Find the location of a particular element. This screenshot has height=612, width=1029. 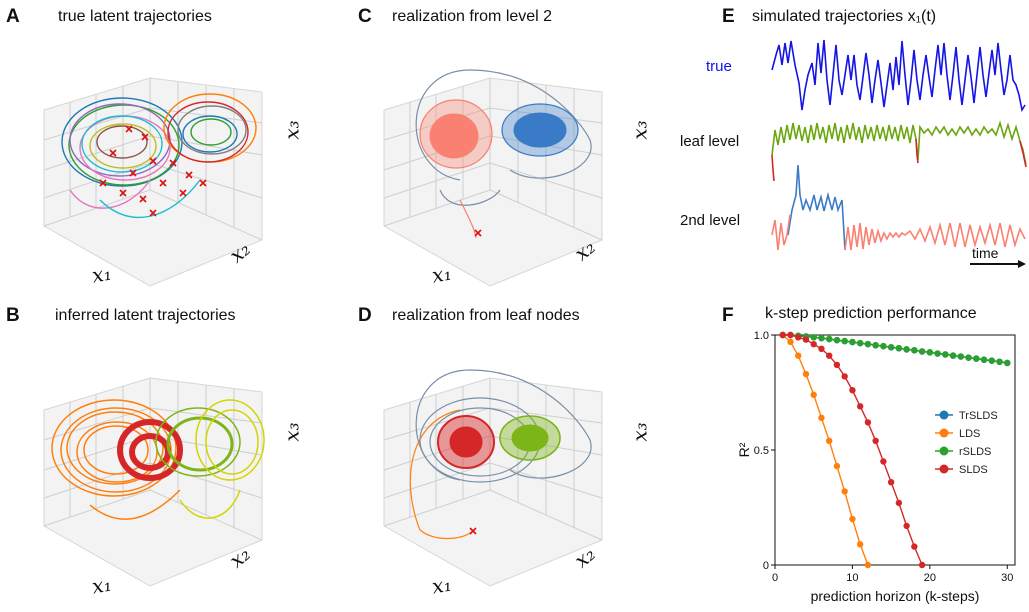

x-axis-label: prediction horizon (k-steps) is located at coordinates (895, 596).